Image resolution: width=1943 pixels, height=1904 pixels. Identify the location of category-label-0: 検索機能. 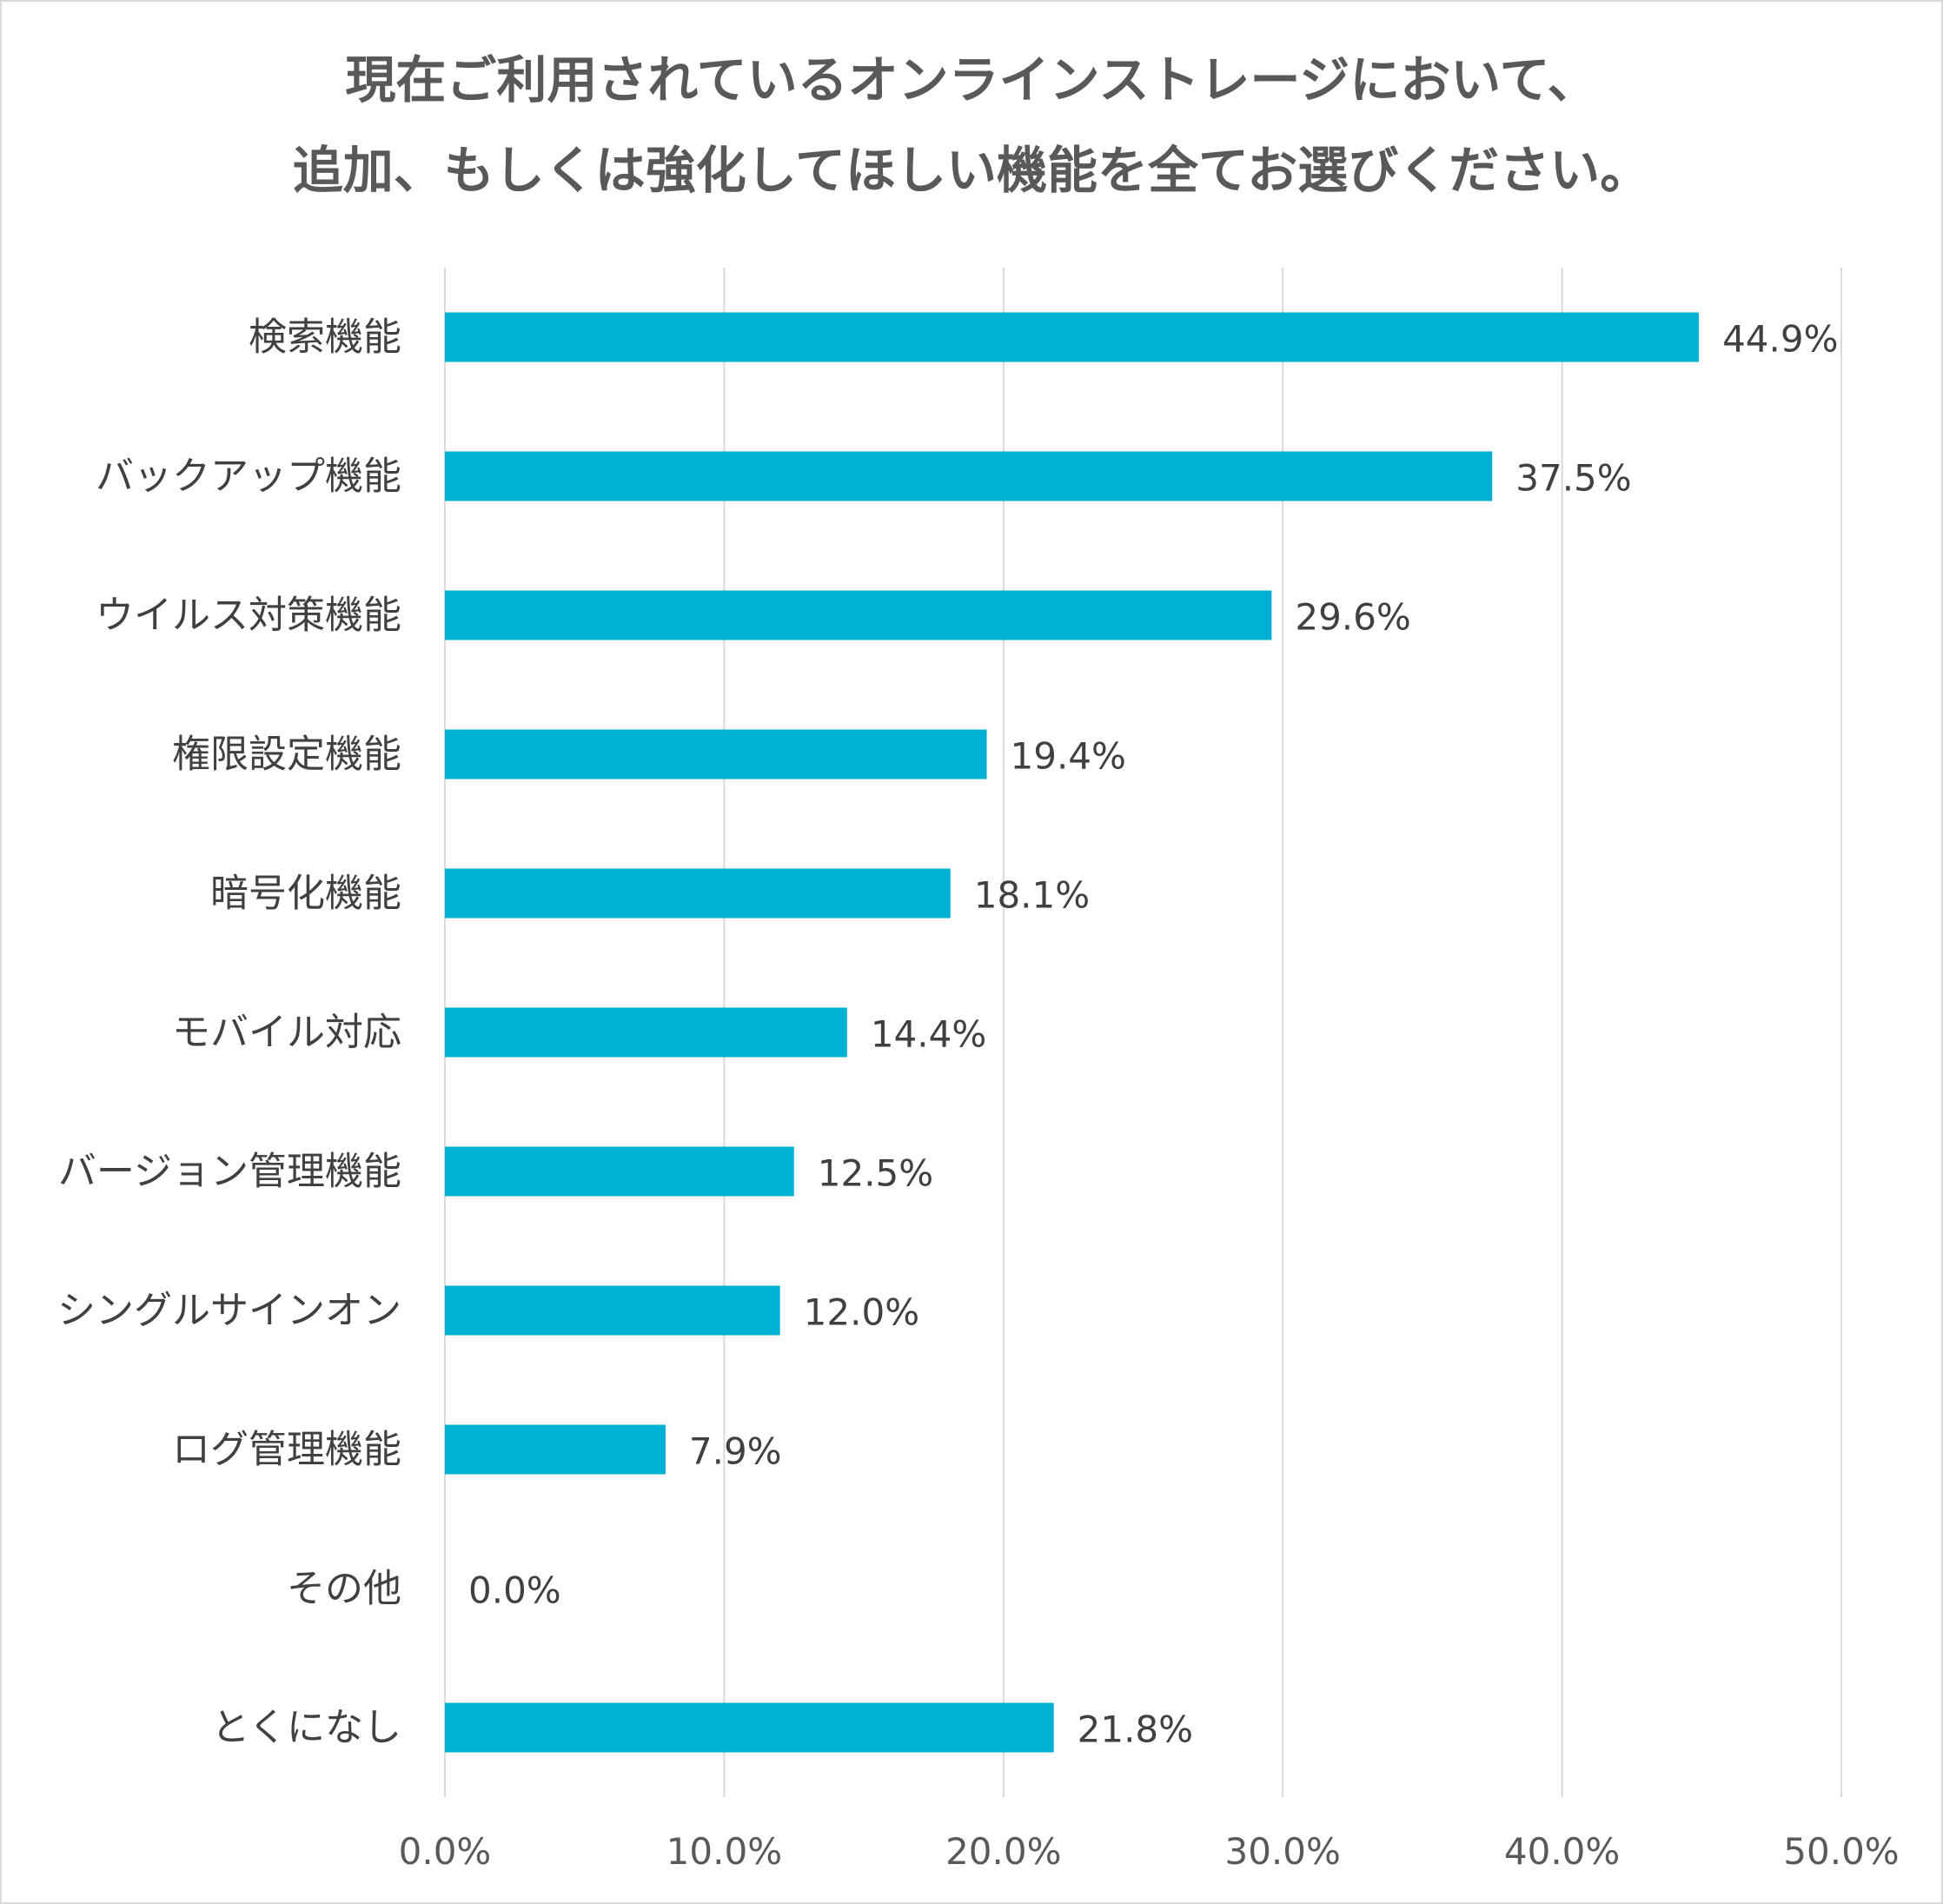
(325, 337).